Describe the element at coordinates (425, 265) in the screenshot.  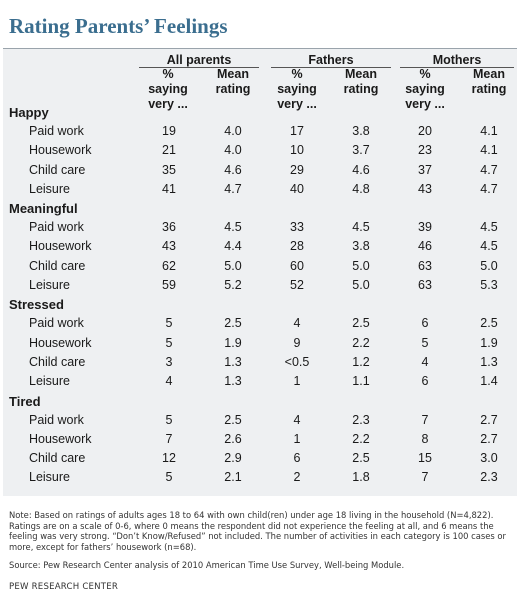
I see `table-cell: 63` at that location.